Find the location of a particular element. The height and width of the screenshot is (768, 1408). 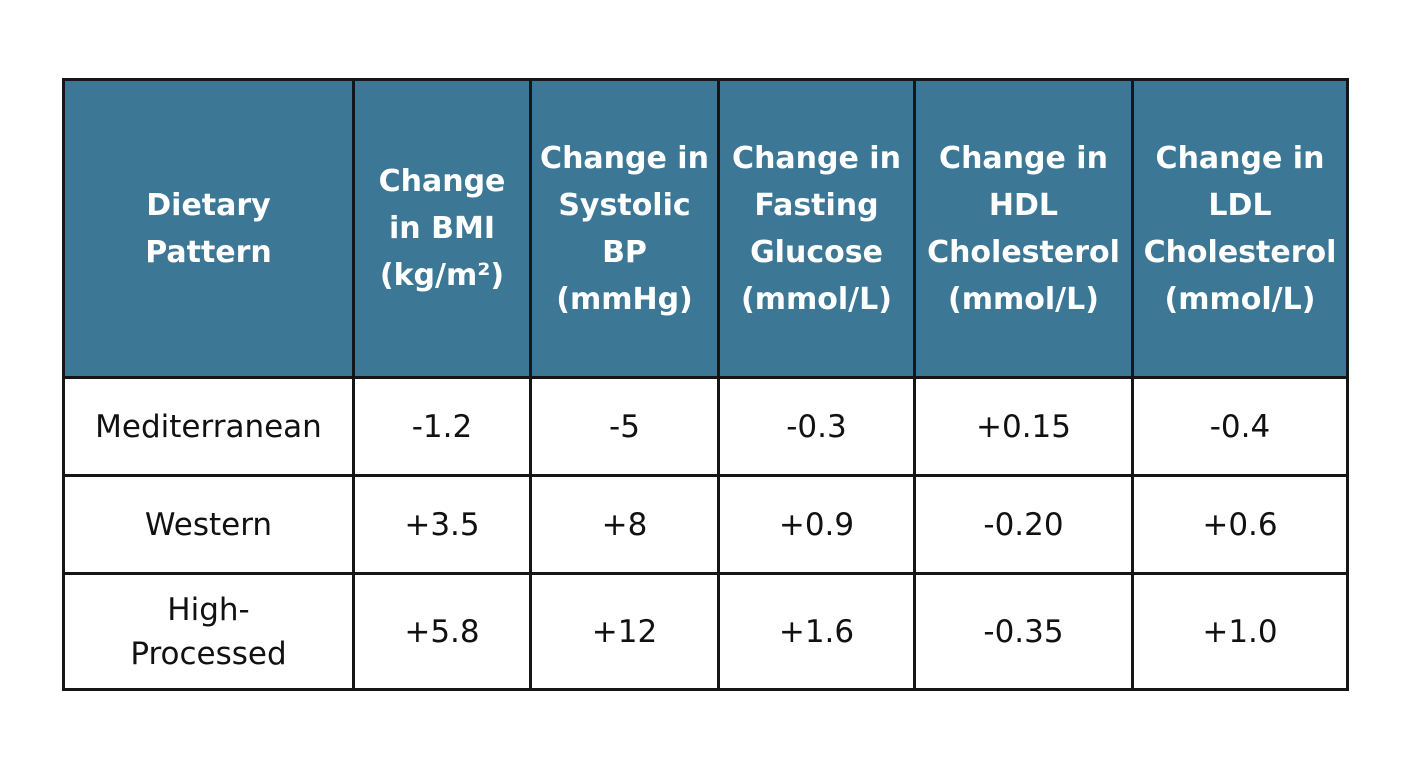

cell-bmi: +5.8 is located at coordinates (442, 631).